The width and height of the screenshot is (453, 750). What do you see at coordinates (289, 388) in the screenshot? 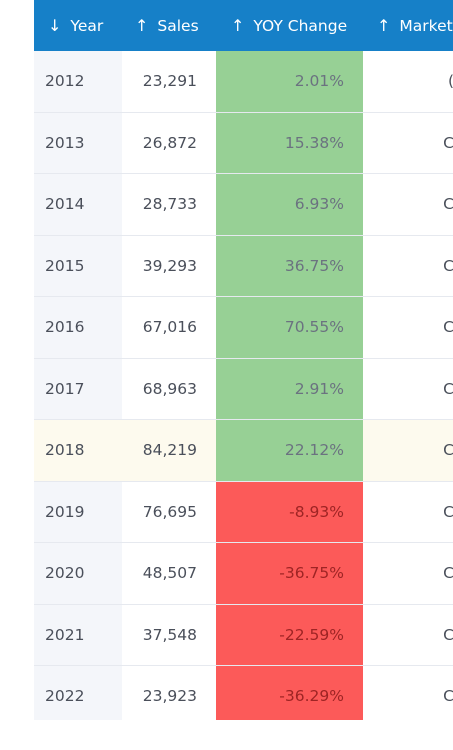
I see `cell-yoy-change: 2.91%` at bounding box center [289, 388].